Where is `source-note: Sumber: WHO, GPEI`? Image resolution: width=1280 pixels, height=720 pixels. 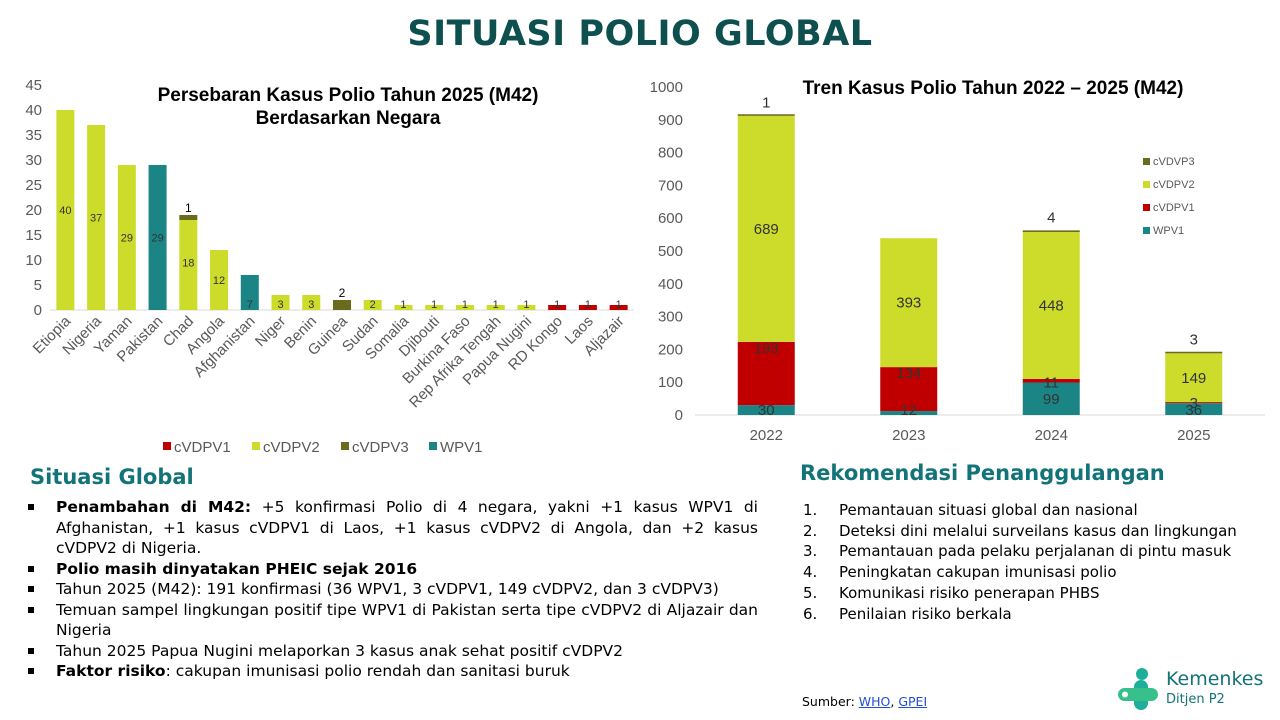 source-note: Sumber: WHO, GPEI is located at coordinates (864, 701).